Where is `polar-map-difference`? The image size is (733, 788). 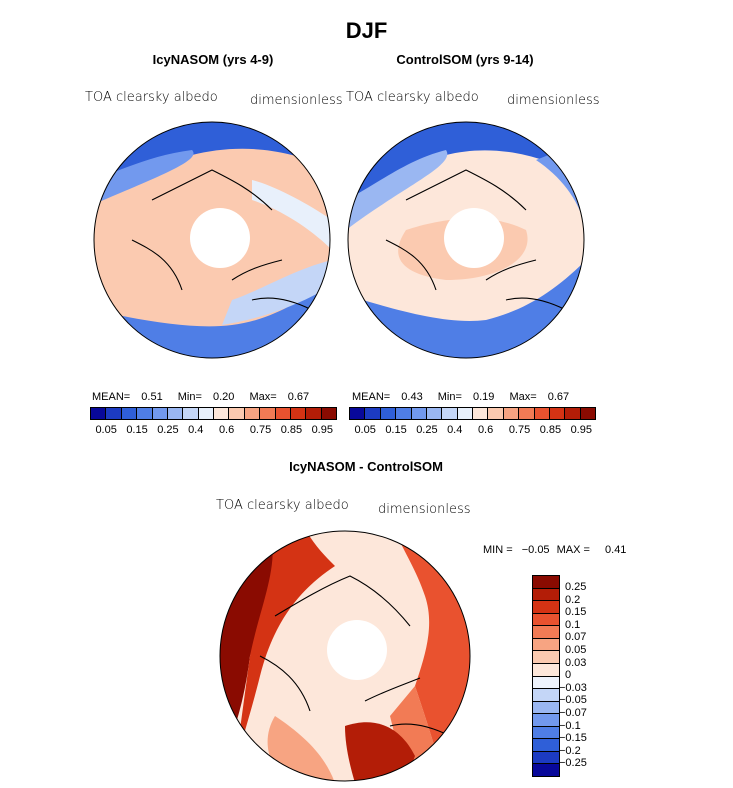 polar-map-difference is located at coordinates (345, 656).